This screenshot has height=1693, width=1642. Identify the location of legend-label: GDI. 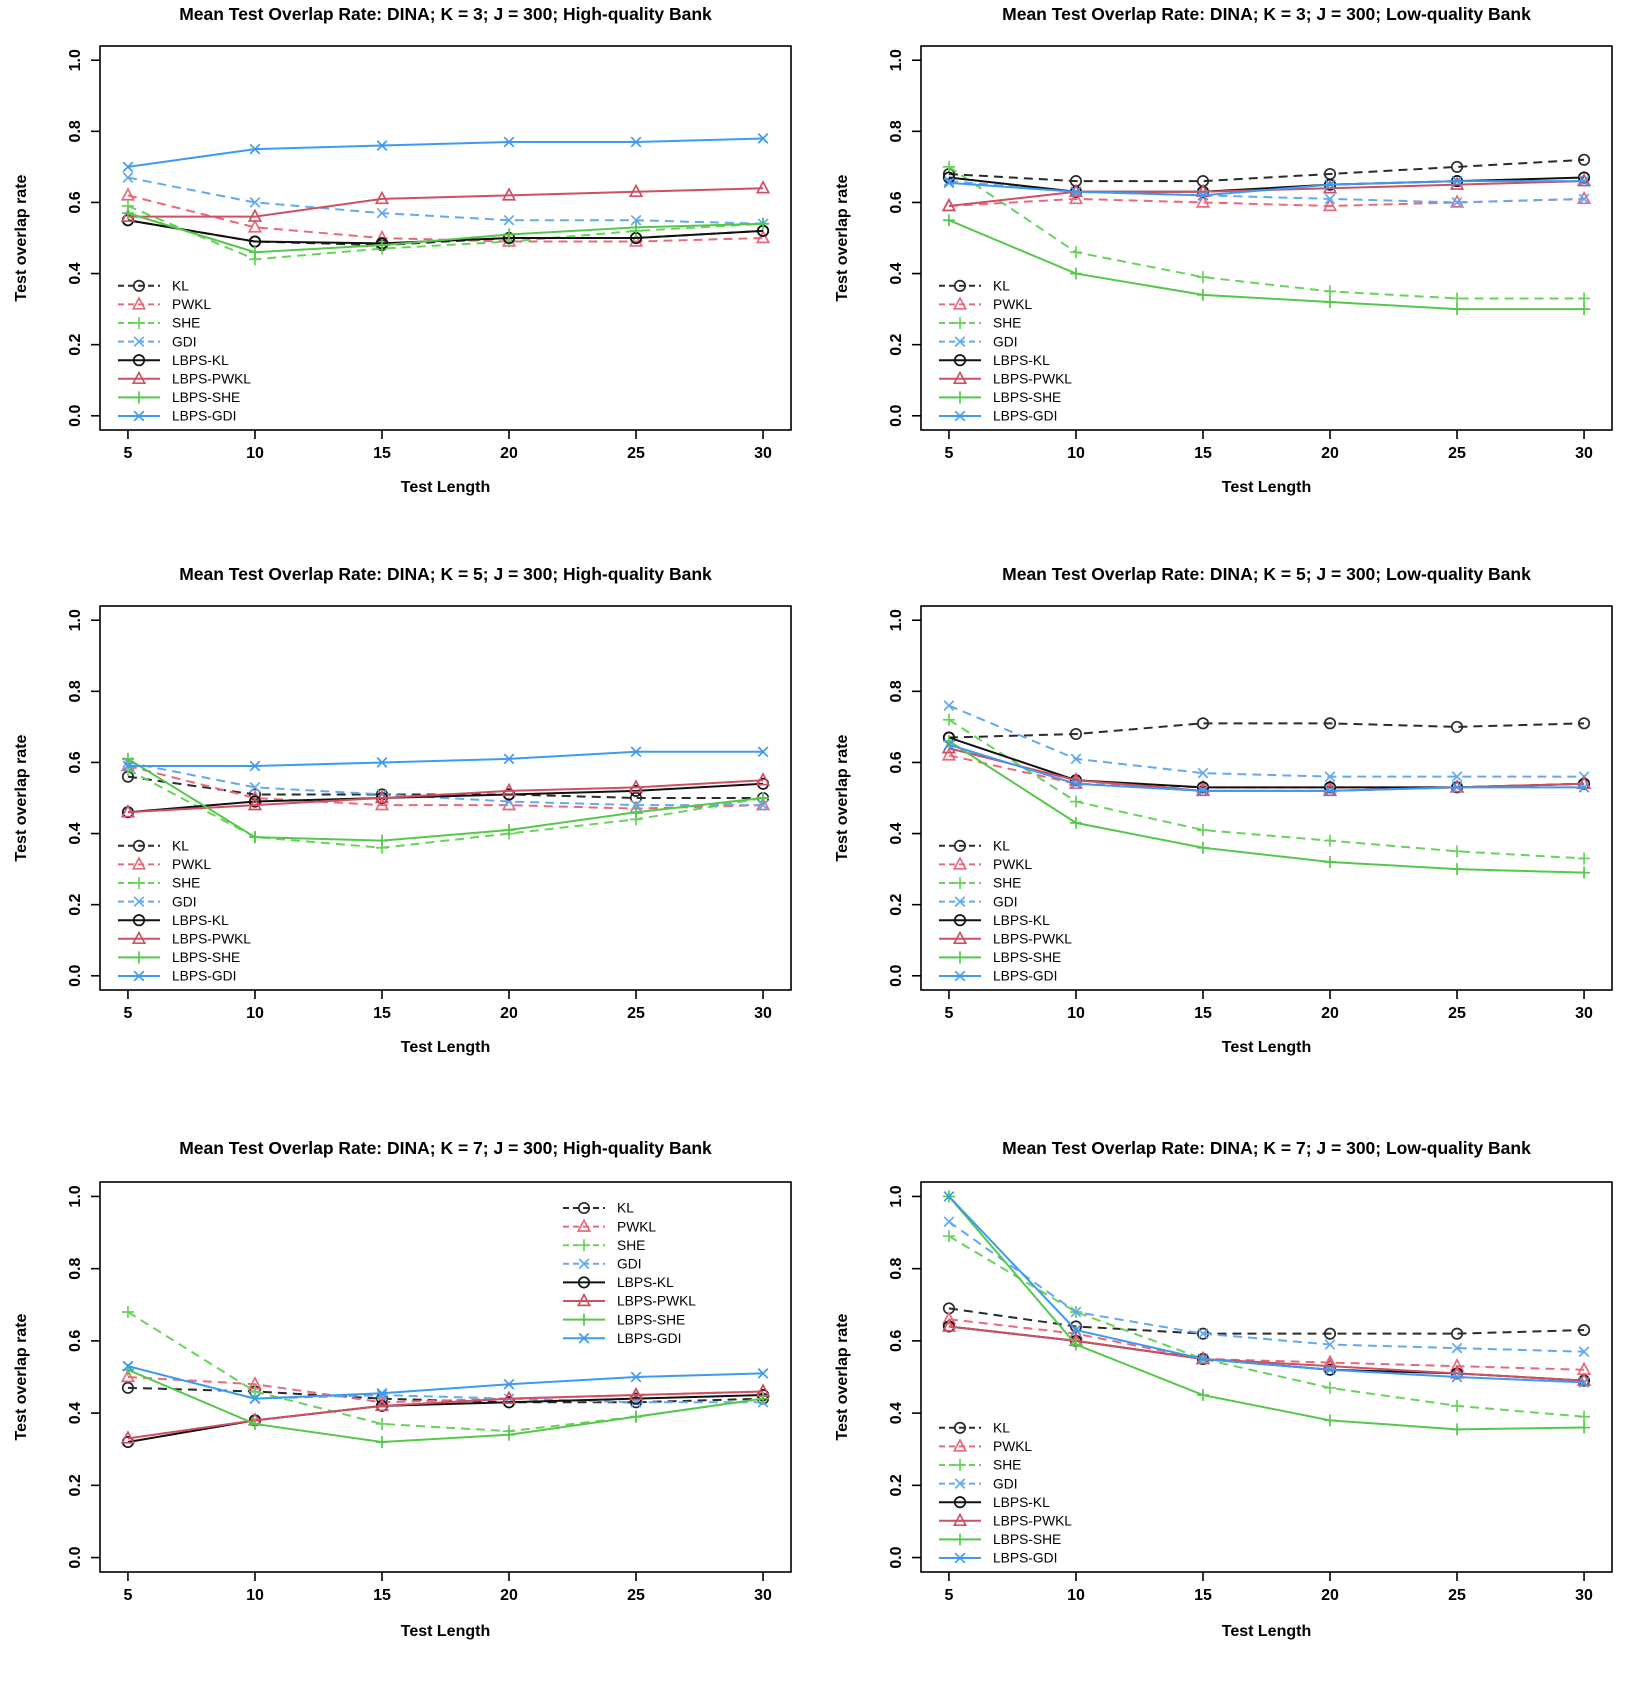
(1005, 1483).